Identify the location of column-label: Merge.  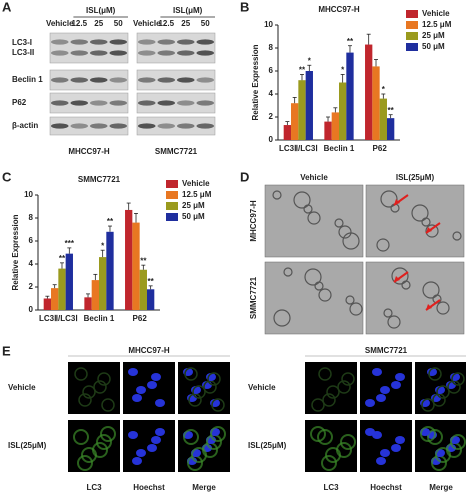
(204, 487).